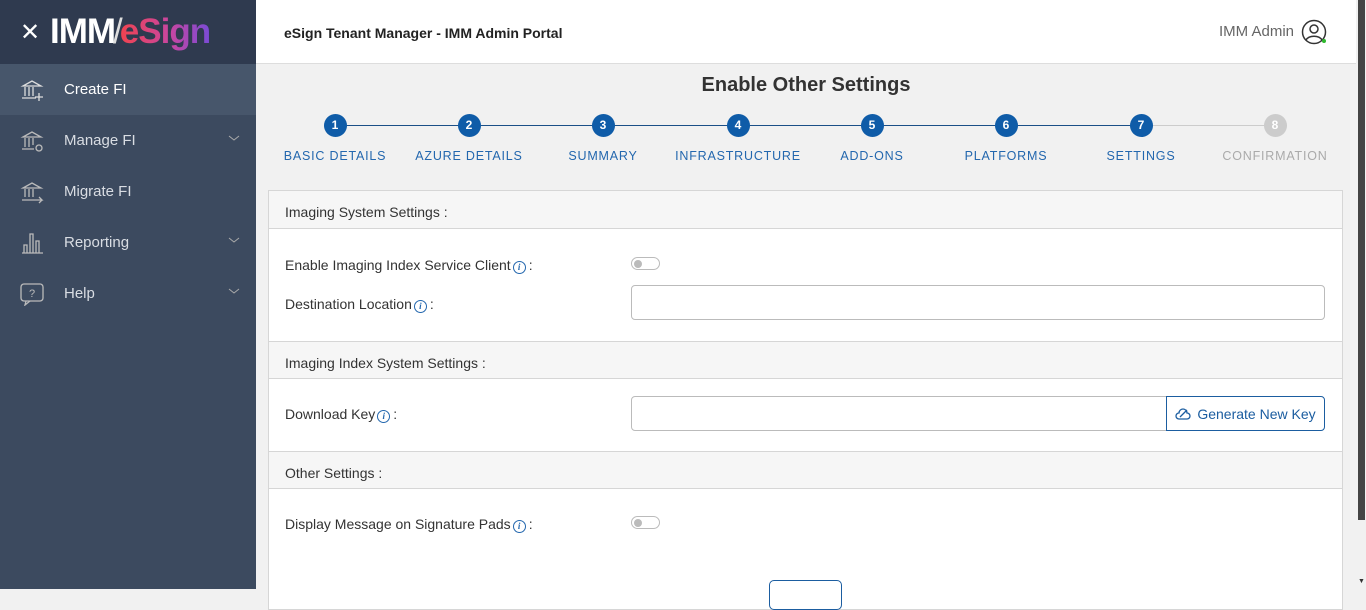 The width and height of the screenshot is (1366, 610). I want to click on user-name: IMM Admin, so click(1256, 31).